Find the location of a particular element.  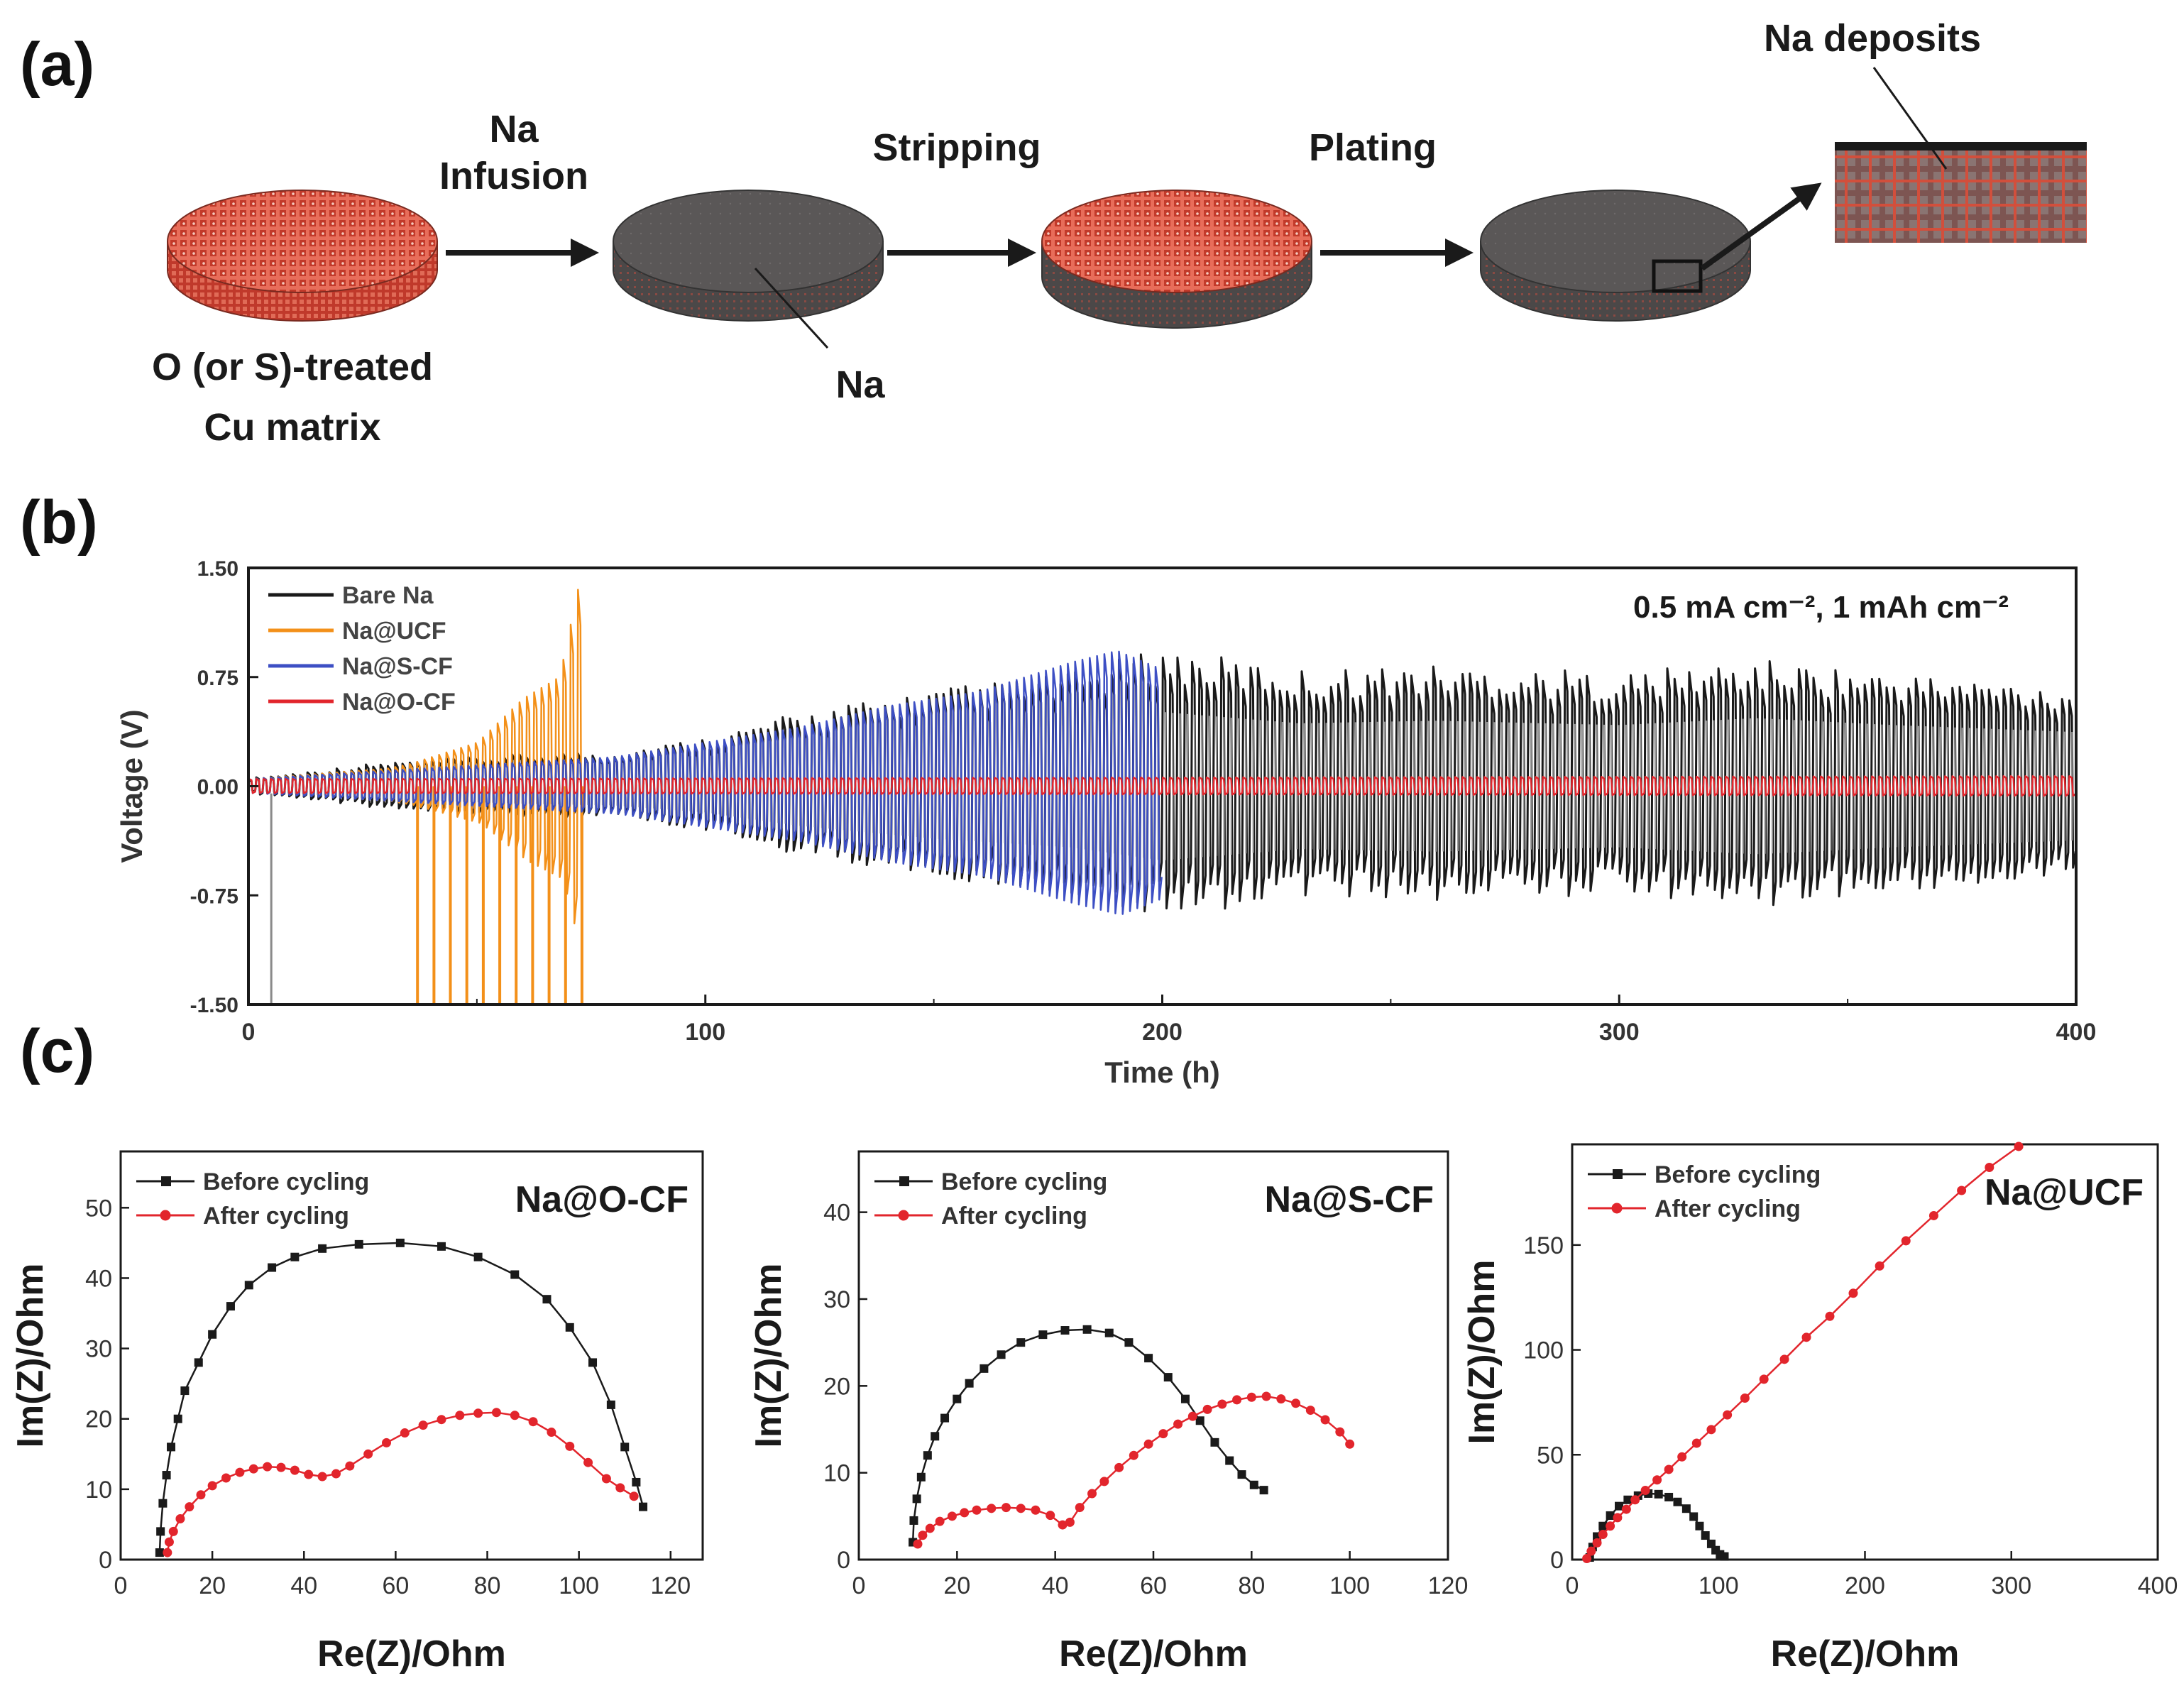

step-stripping: Stripping is located at coordinates (957, 147).